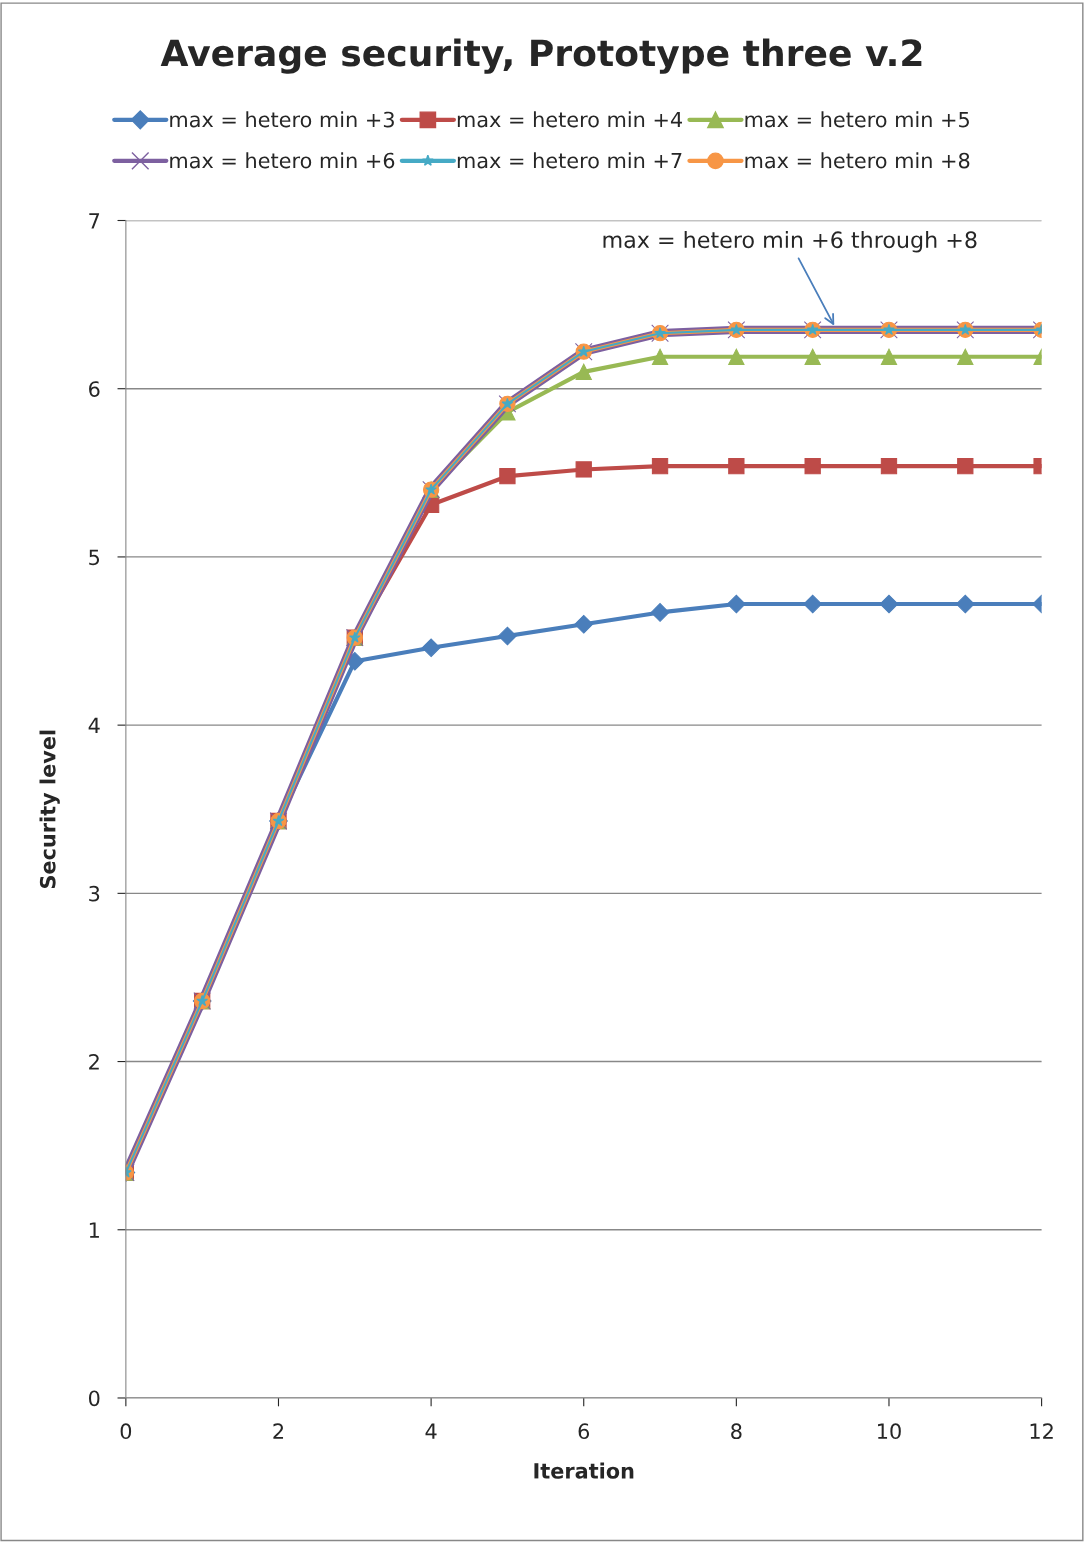 The image size is (1085, 1542). I want to click on legend-label: max = hetero min +4, so click(570, 119).